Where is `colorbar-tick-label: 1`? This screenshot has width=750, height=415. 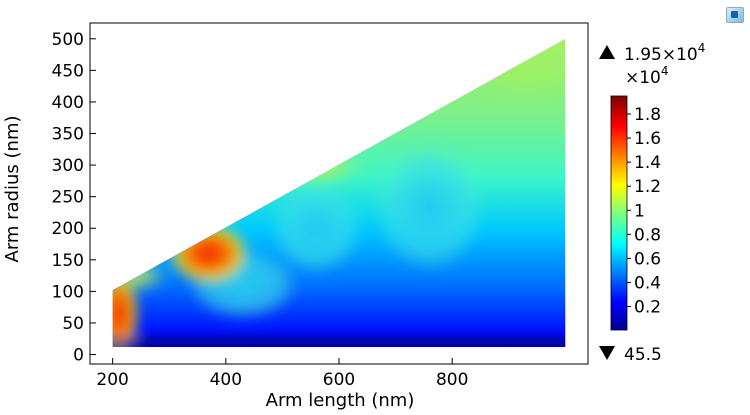 colorbar-tick-label: 1 is located at coordinates (639, 211).